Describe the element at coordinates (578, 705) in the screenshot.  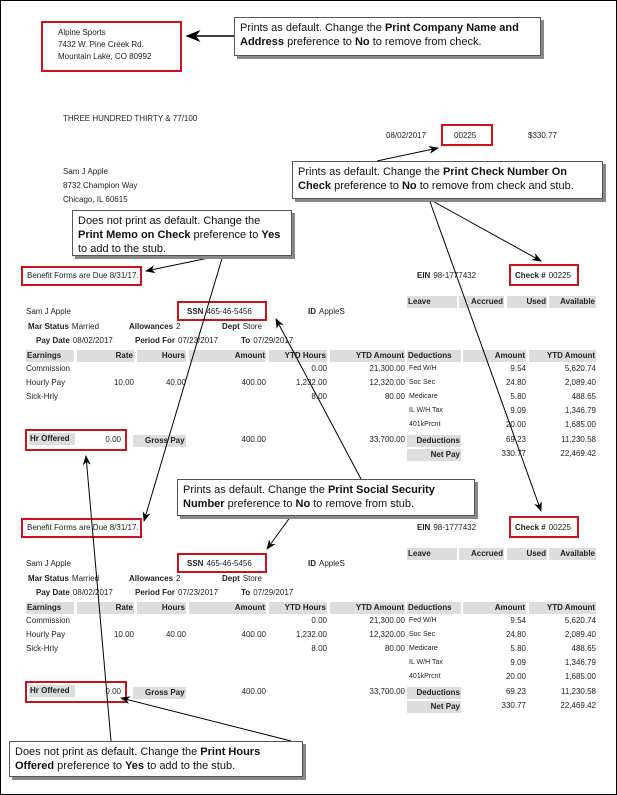
I see `net-pay-ytd: 22,469.42` at that location.